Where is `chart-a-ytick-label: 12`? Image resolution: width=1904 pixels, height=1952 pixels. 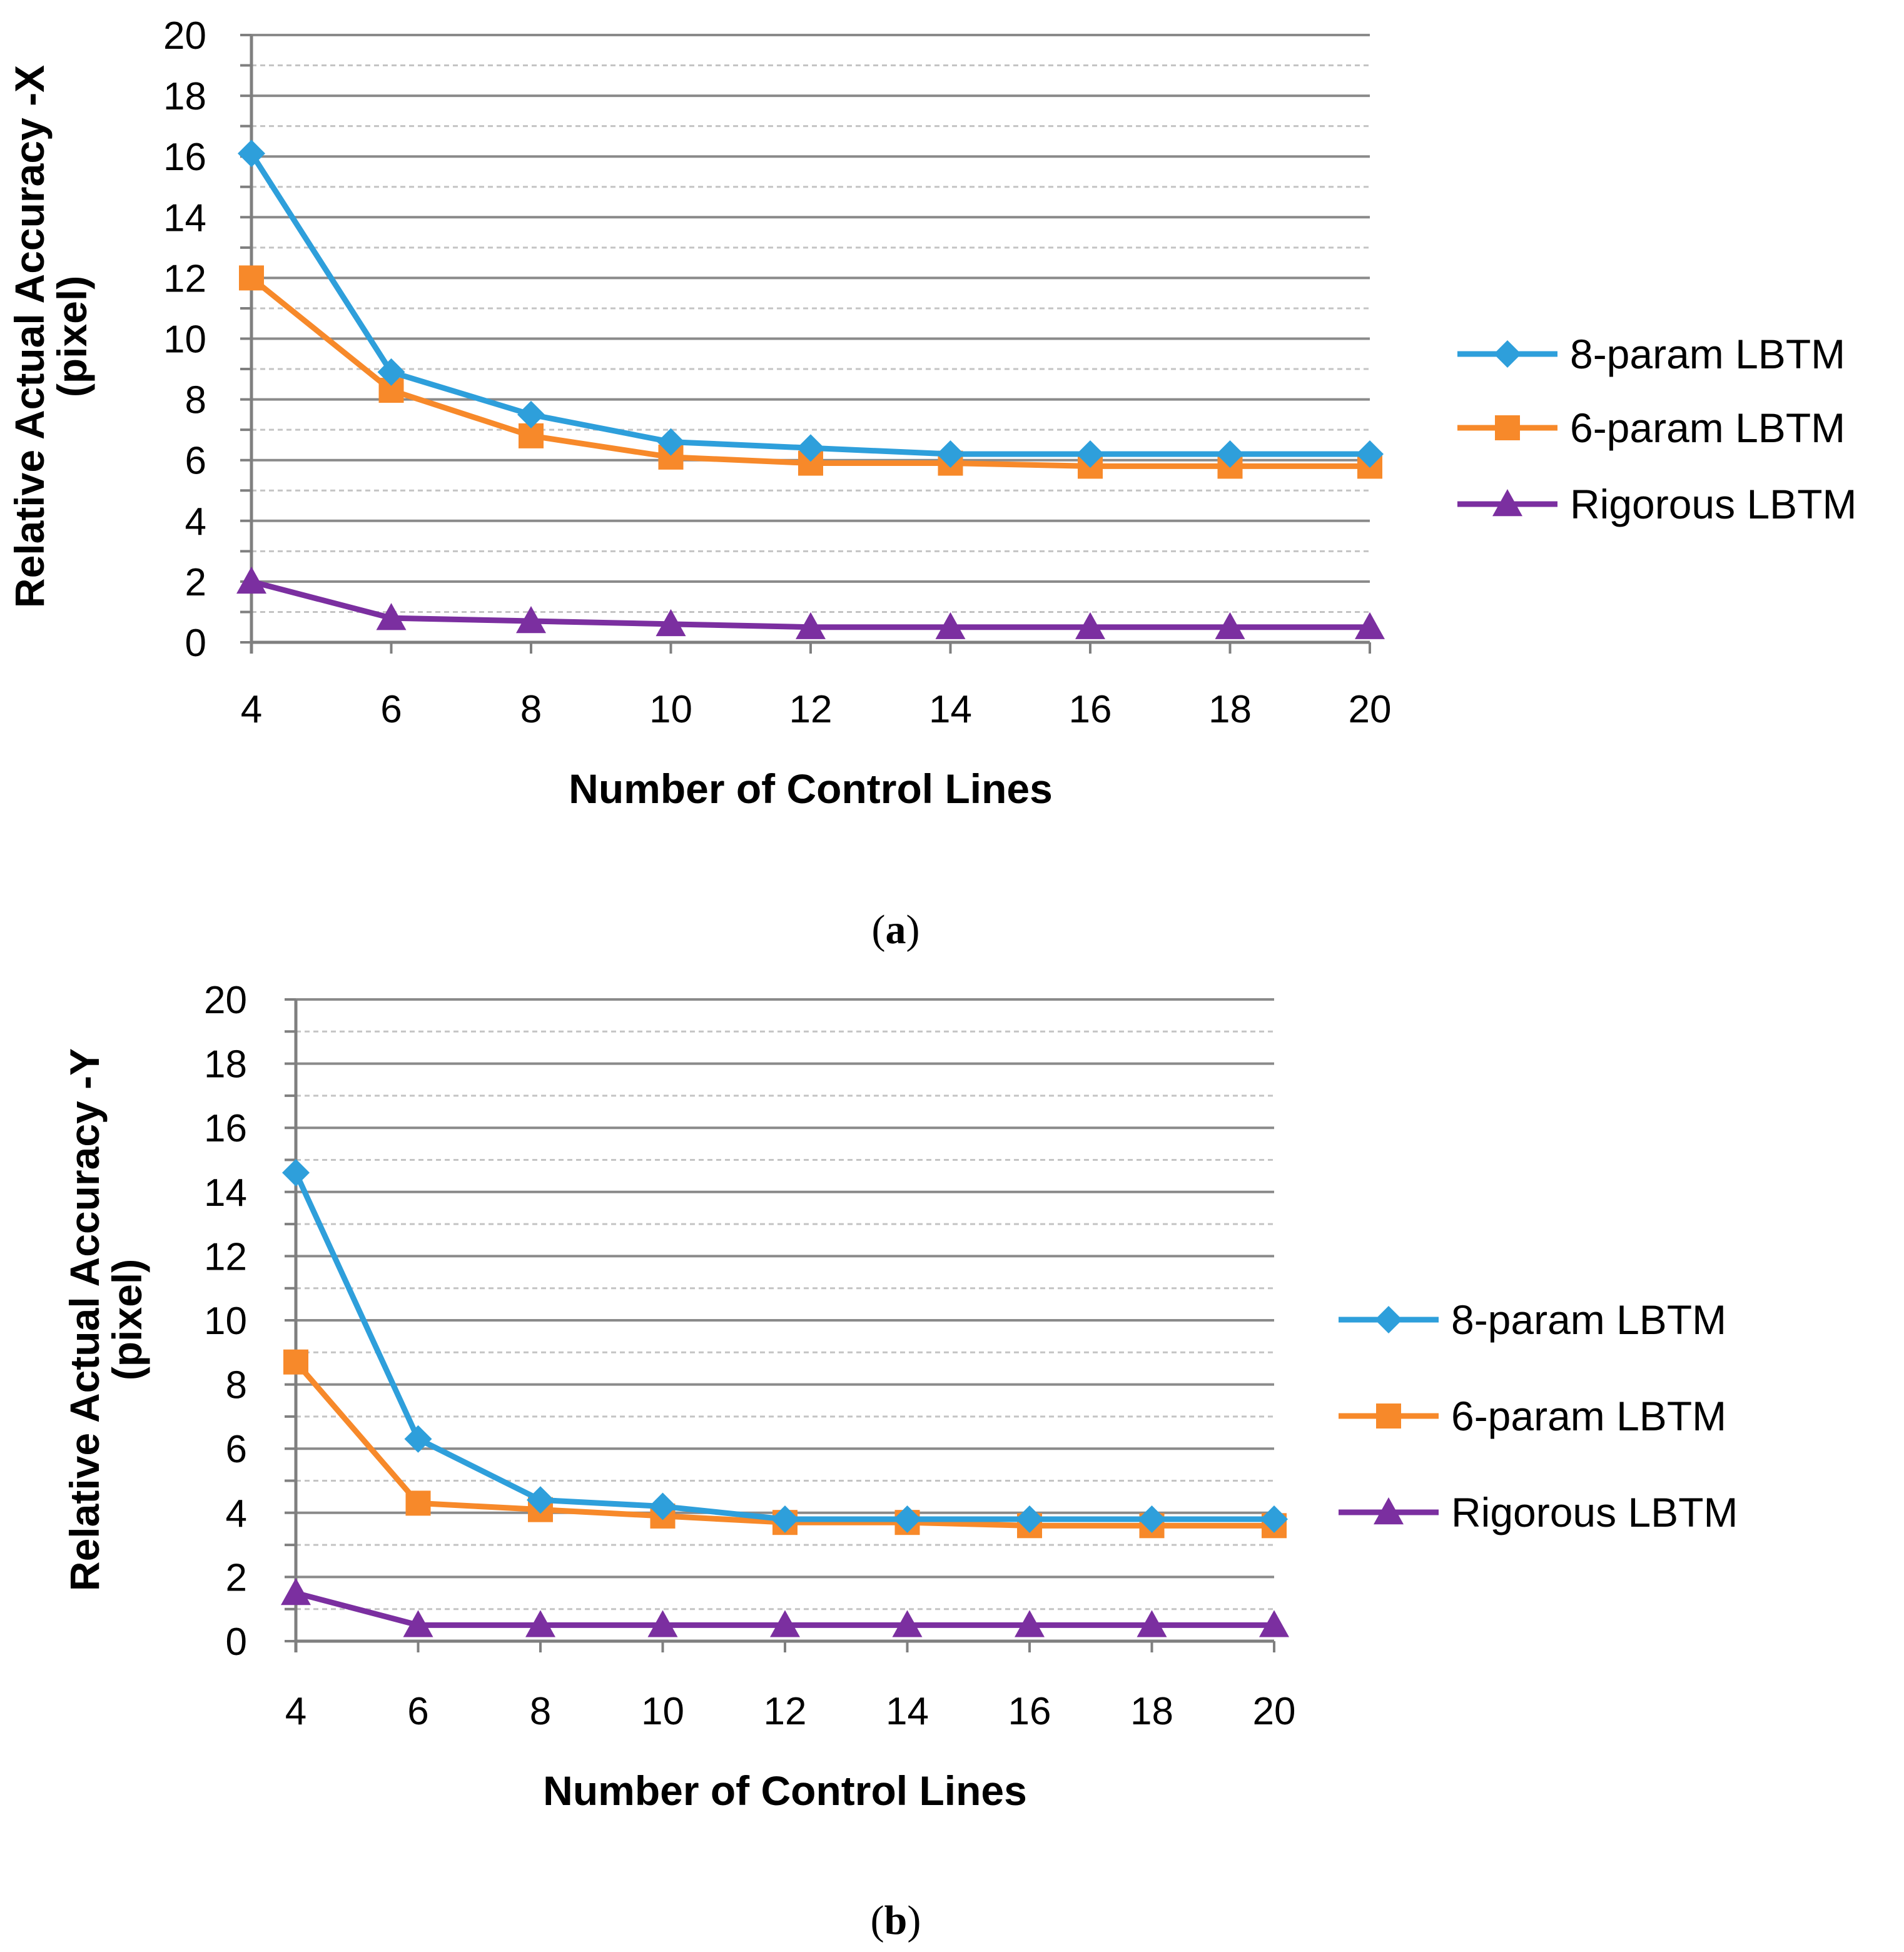
chart-a-ytick-label: 12 is located at coordinates (184, 278).